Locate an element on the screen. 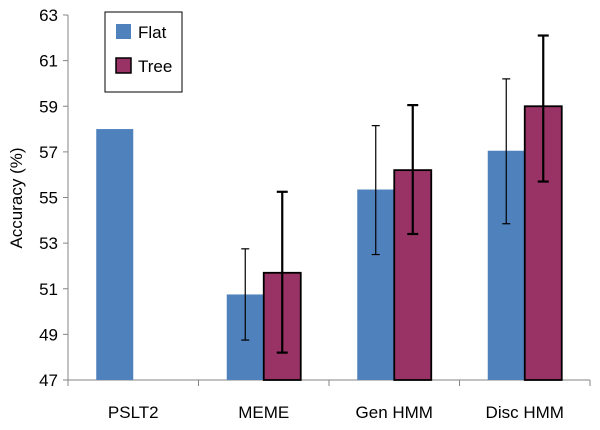 The image size is (600, 430). y-tick-label: 63 is located at coordinates (48, 15).